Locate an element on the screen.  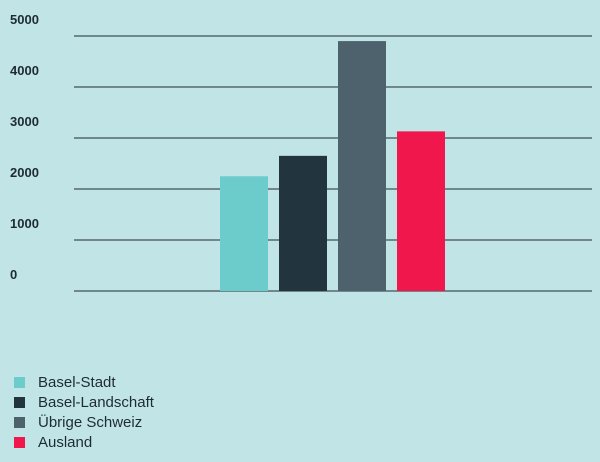
y-axis-ticks: 5000 4000 3000 2000 1000 0 is located at coordinates (24, 147).